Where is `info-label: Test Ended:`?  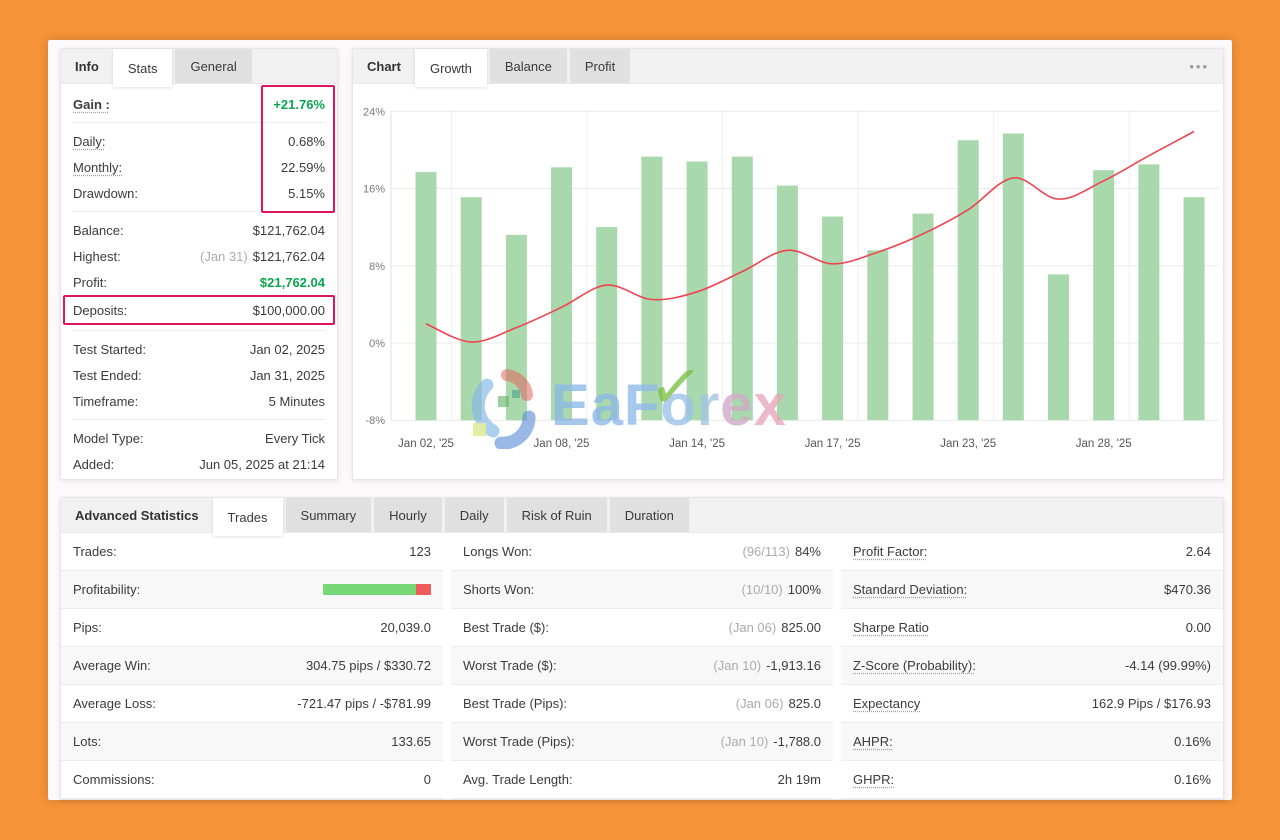 info-label: Test Ended: is located at coordinates (107, 375).